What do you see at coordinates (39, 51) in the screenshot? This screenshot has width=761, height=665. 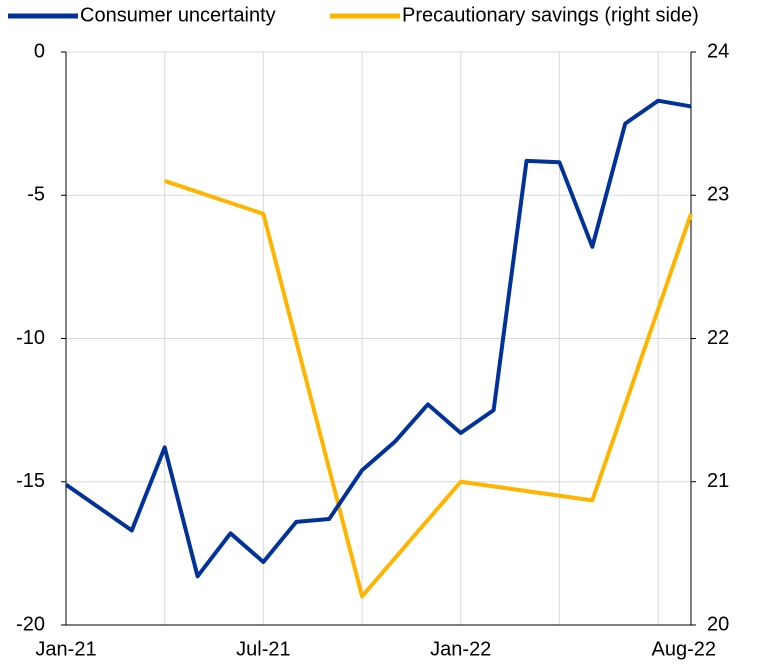 I see `y-tick-label: 0` at bounding box center [39, 51].